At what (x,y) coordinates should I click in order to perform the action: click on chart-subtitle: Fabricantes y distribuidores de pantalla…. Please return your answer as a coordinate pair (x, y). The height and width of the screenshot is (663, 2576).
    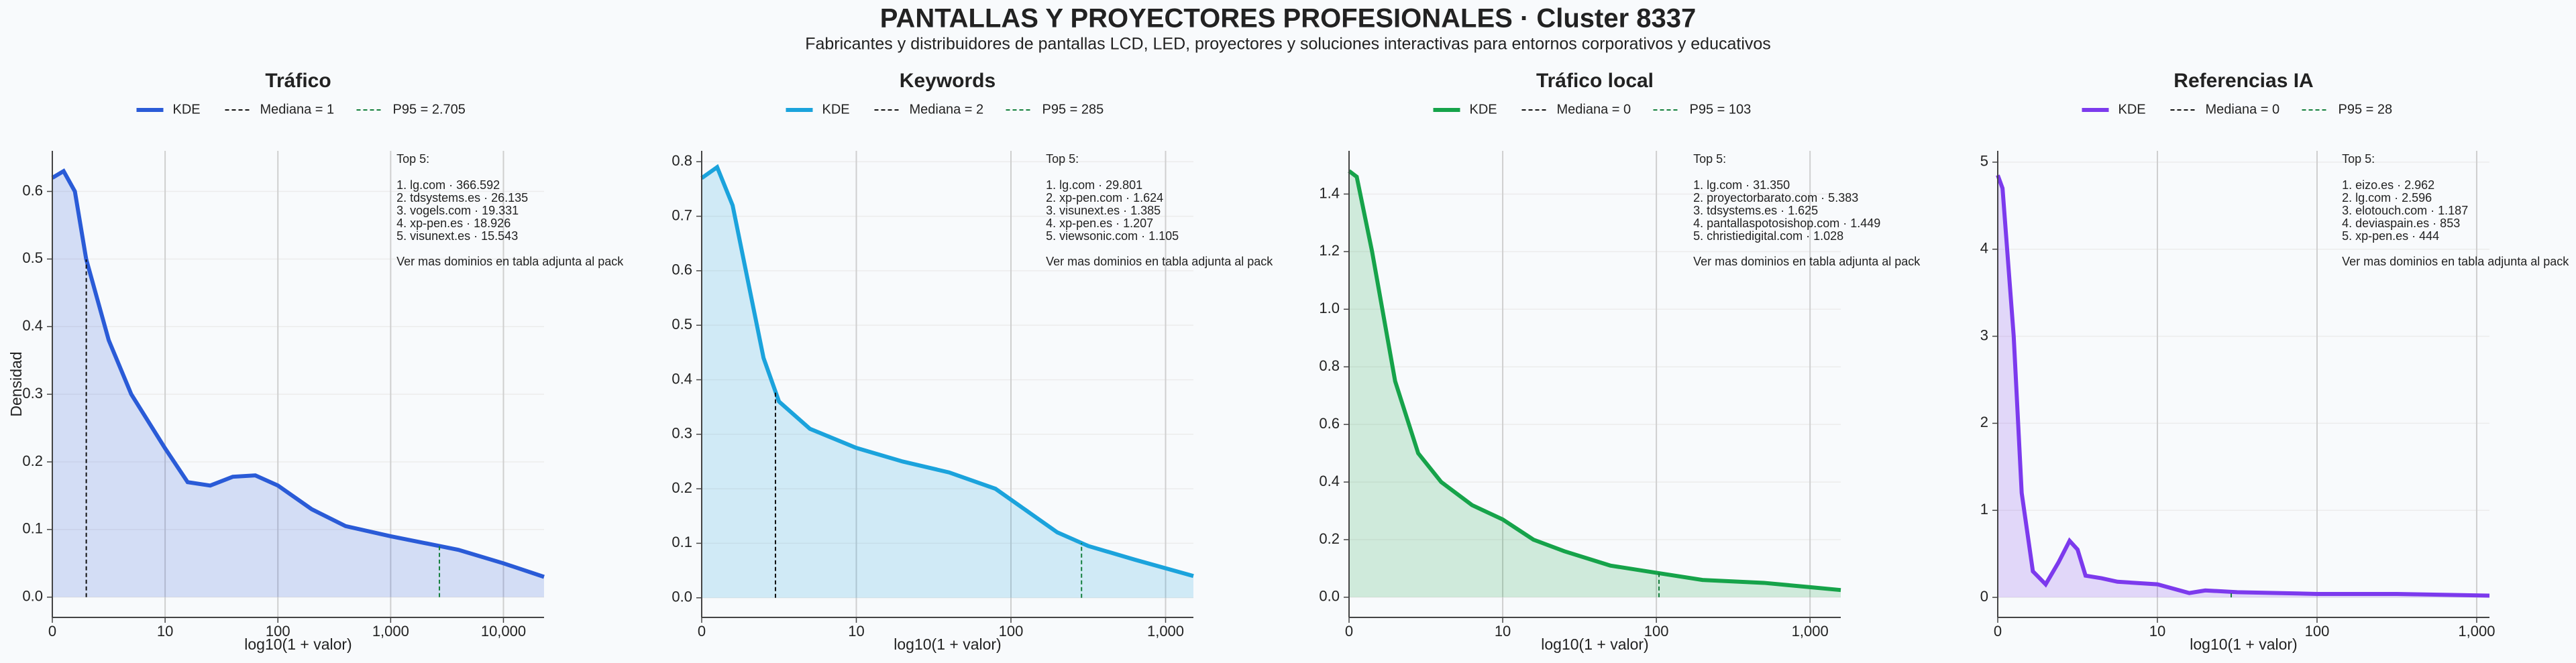
    Looking at the image, I should click on (1288, 44).